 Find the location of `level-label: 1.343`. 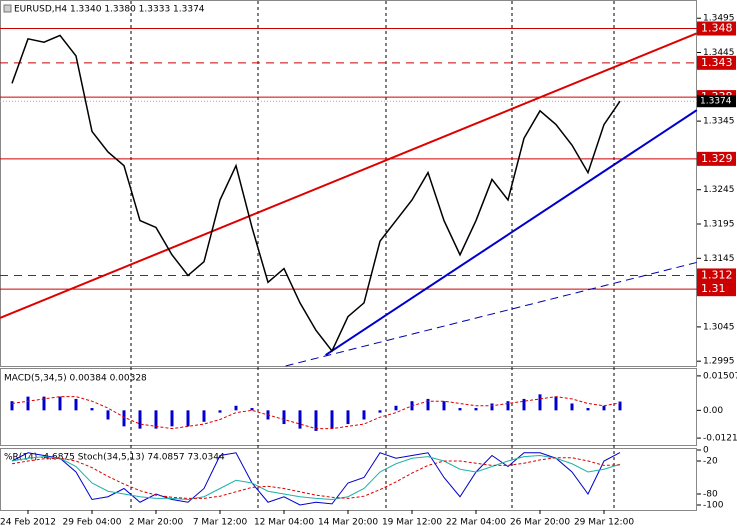

level-label: 1.343 is located at coordinates (717, 62).